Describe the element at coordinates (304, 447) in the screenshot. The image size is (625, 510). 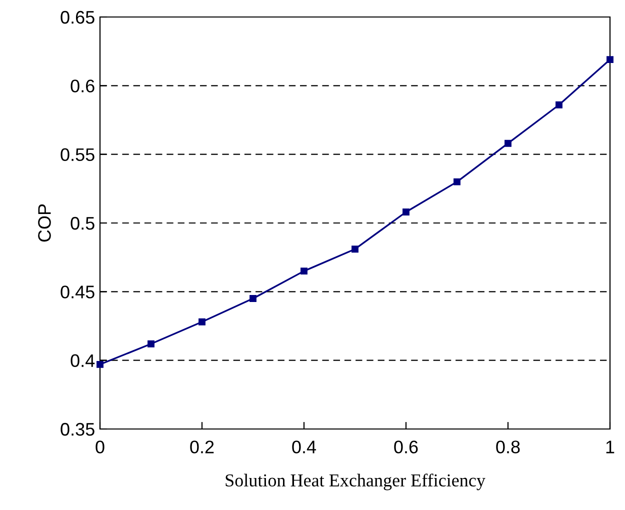
I see `x-tick-label: 0.4` at that location.